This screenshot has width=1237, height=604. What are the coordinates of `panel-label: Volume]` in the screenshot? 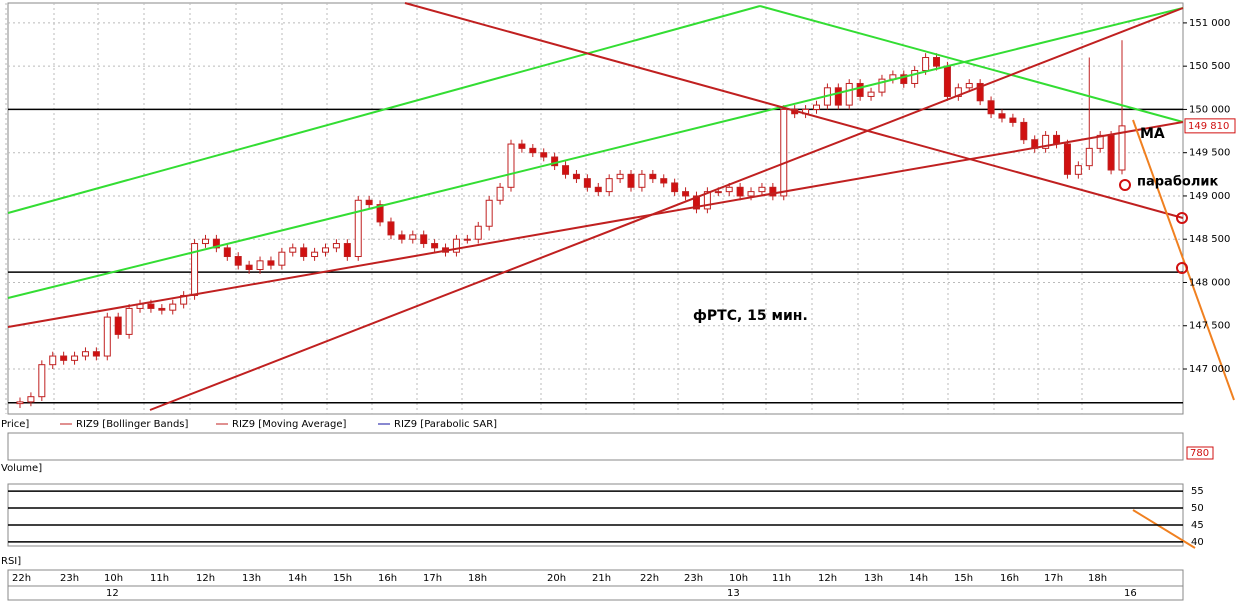 It's located at (21, 468).